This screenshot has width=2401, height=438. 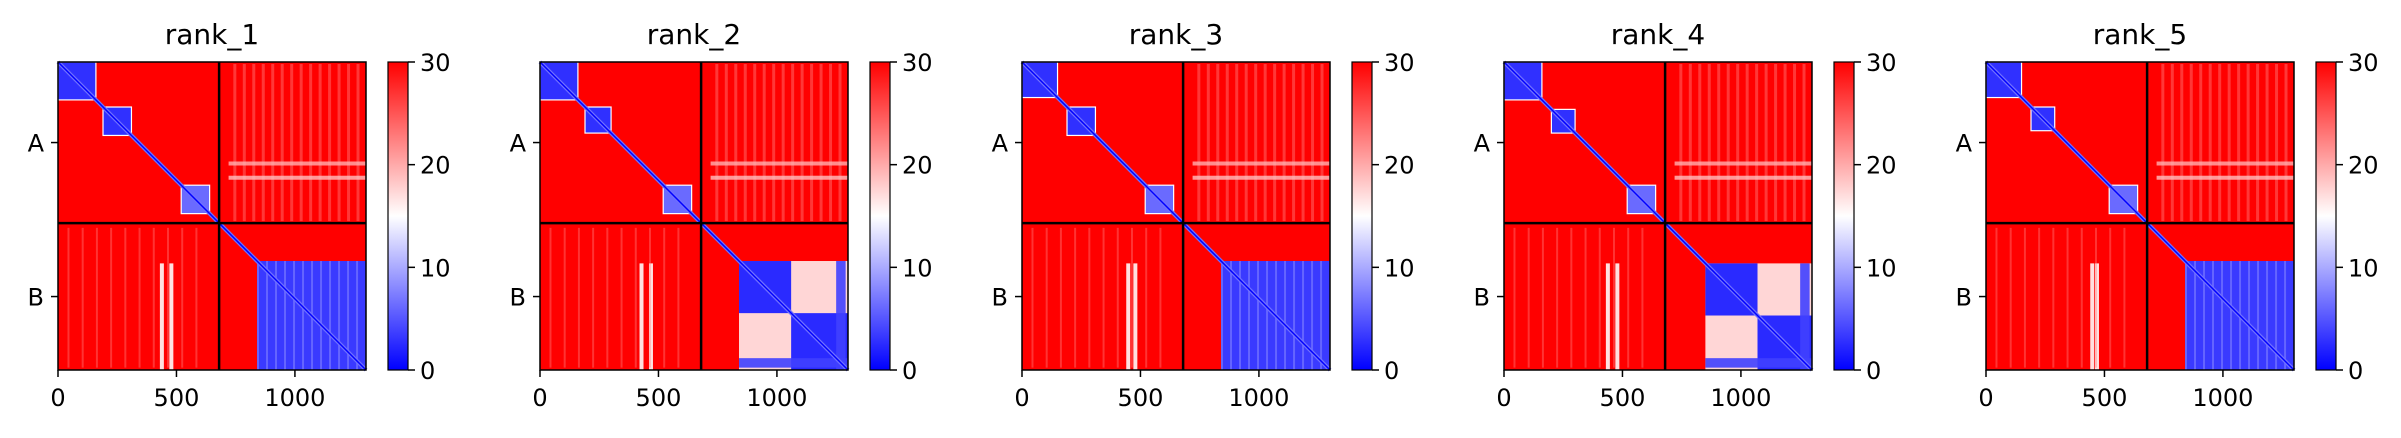 What do you see at coordinates (1176, 34) in the screenshot?
I see `panel-title: rank_3` at bounding box center [1176, 34].